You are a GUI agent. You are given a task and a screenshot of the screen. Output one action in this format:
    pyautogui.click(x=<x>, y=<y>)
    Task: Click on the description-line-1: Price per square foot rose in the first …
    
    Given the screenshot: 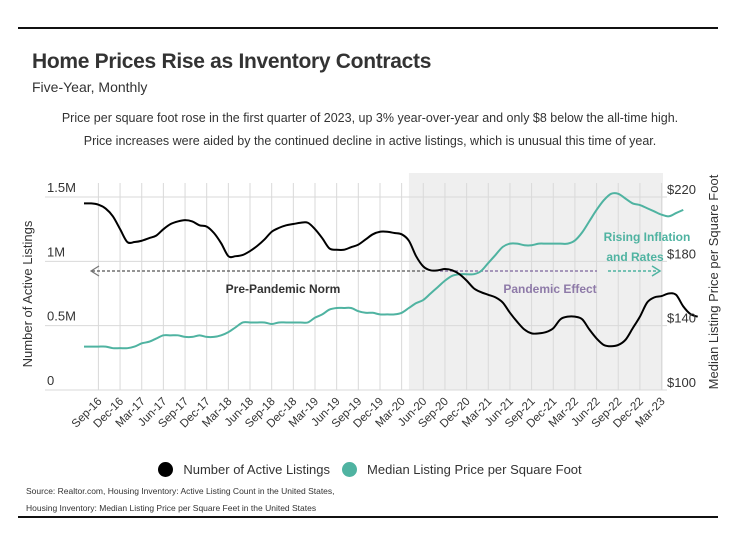 What is the action you would take?
    pyautogui.click(x=370, y=118)
    